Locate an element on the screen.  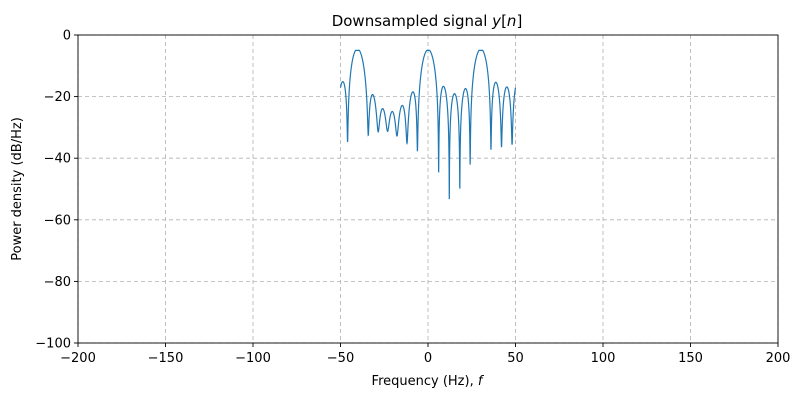
y-tick-label: 0 is located at coordinates (67, 36).